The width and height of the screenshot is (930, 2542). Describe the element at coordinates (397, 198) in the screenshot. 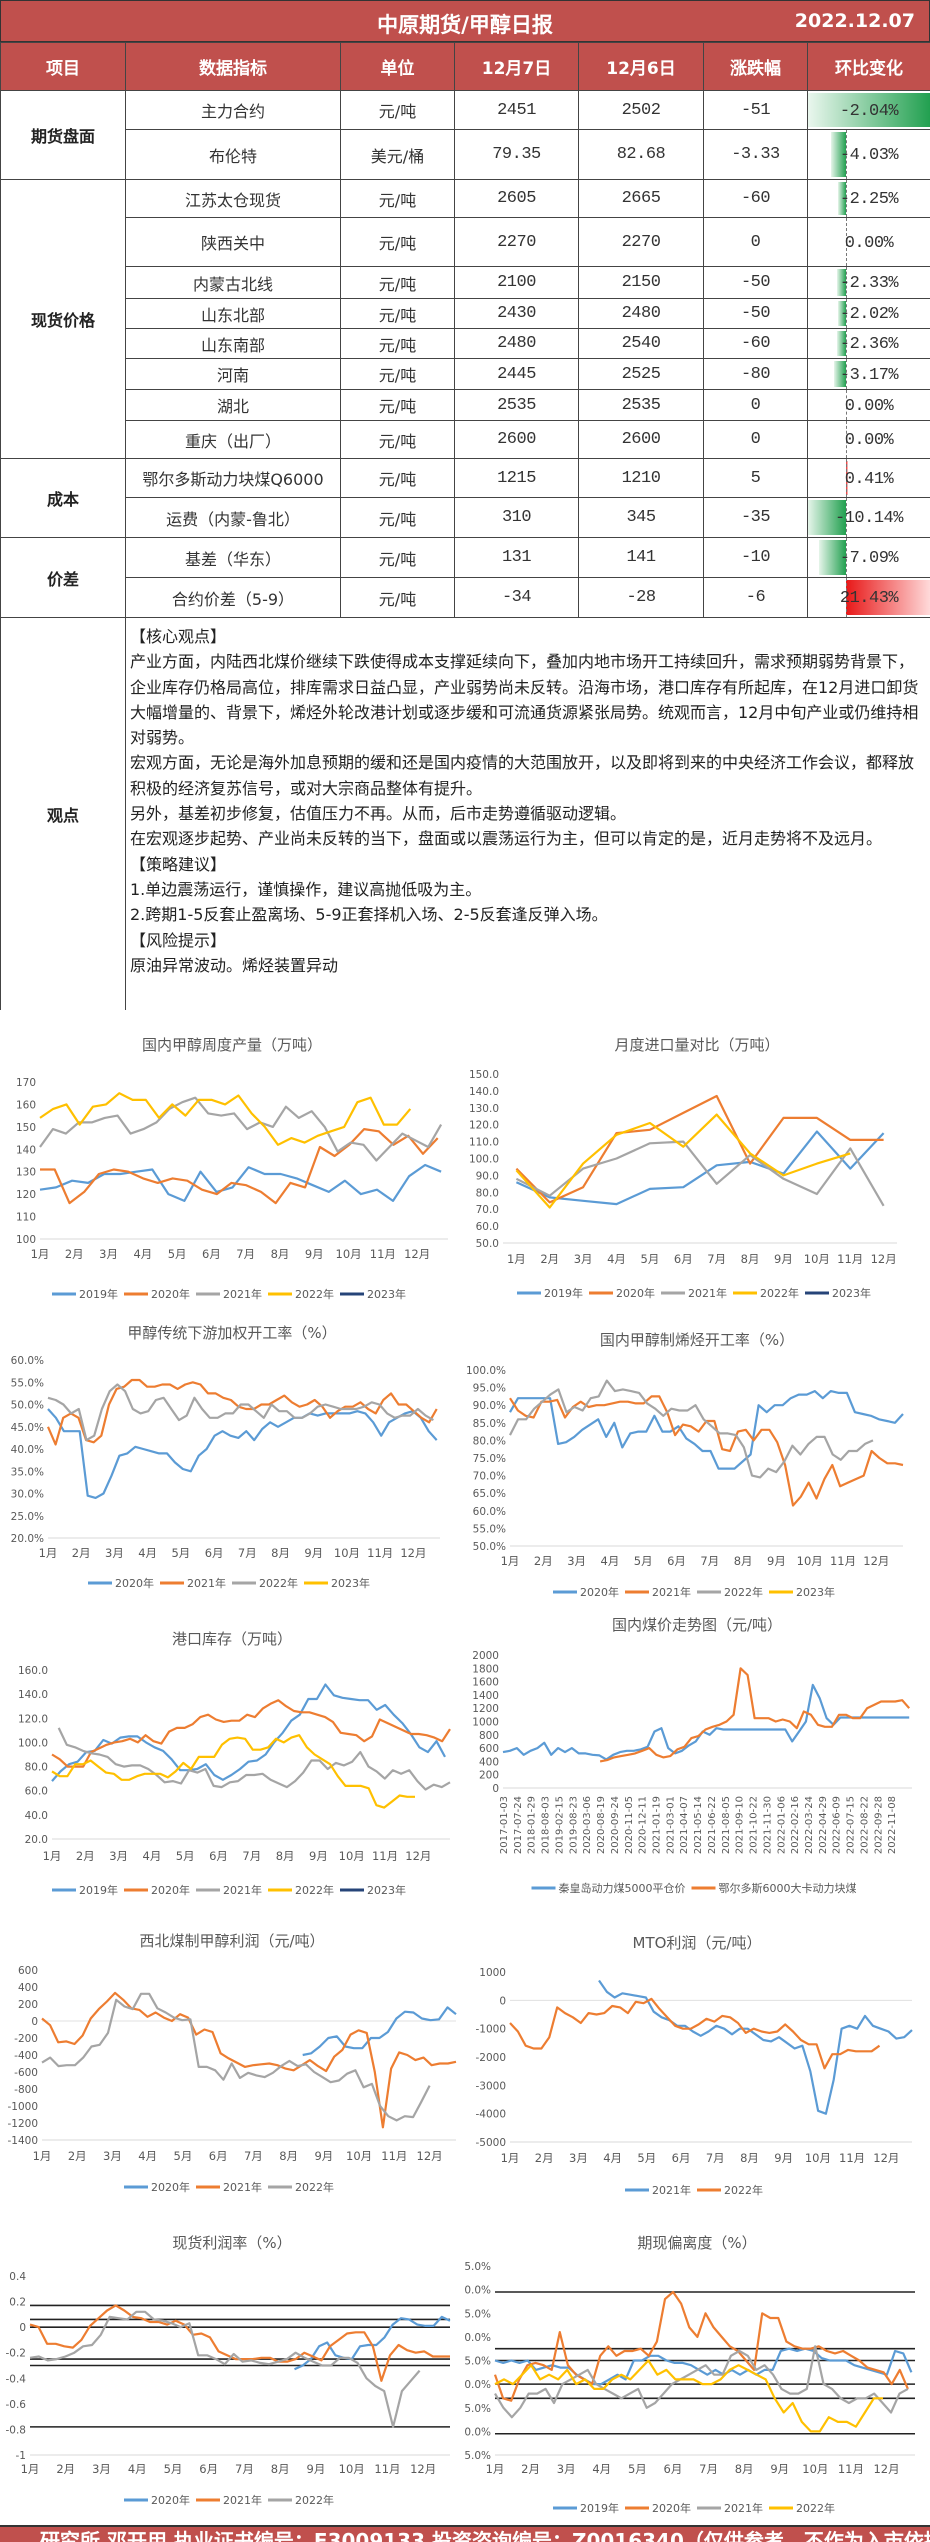

I see `unit-cell: 元/吨` at that location.